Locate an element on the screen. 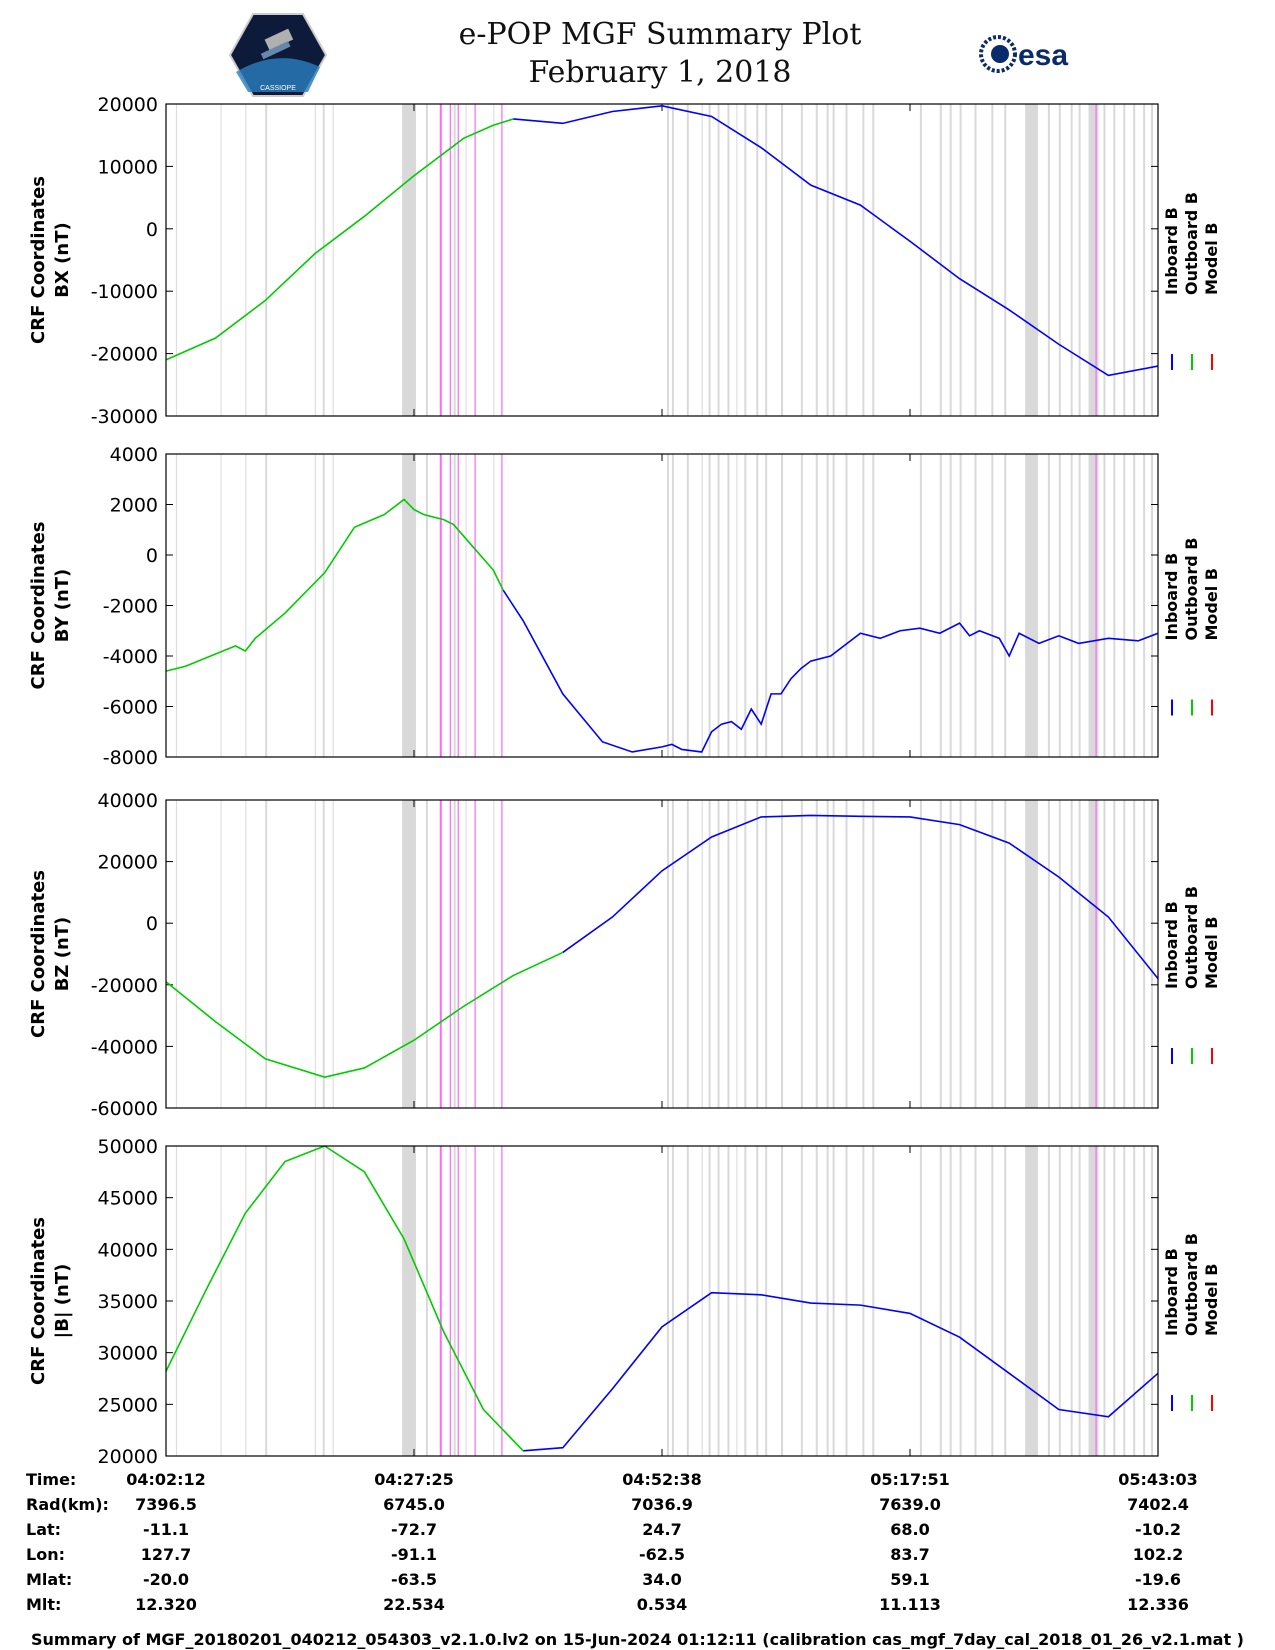 This screenshot has width=1275, height=1650. table-cell: -19.6 is located at coordinates (1158, 1579).